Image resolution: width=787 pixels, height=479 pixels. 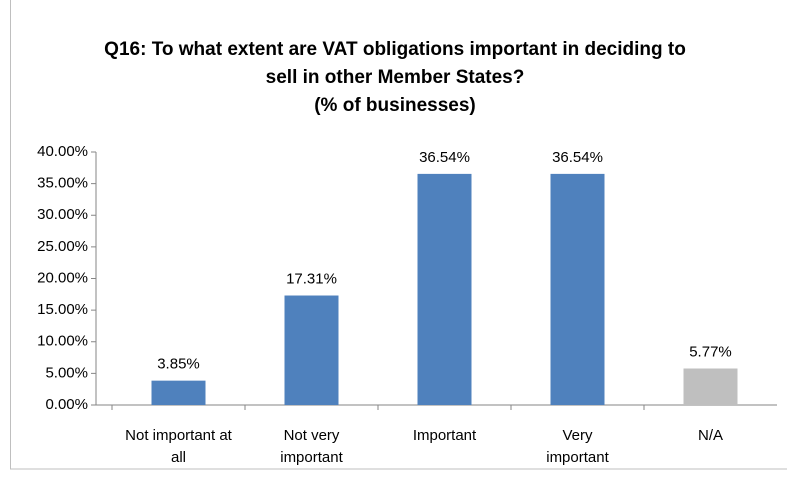 What do you see at coordinates (62, 183) in the screenshot?
I see `y-tick-label: 35.00%` at bounding box center [62, 183].